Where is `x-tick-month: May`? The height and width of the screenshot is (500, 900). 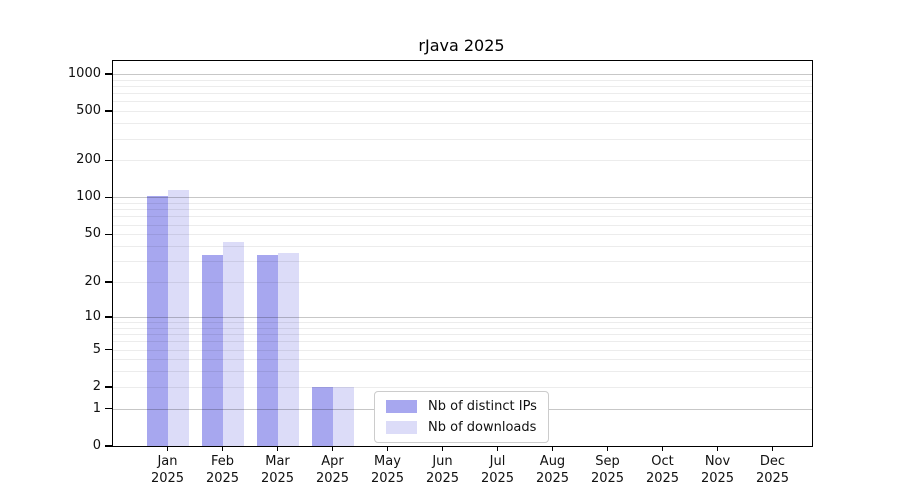
x-tick-month: May is located at coordinates (387, 461).